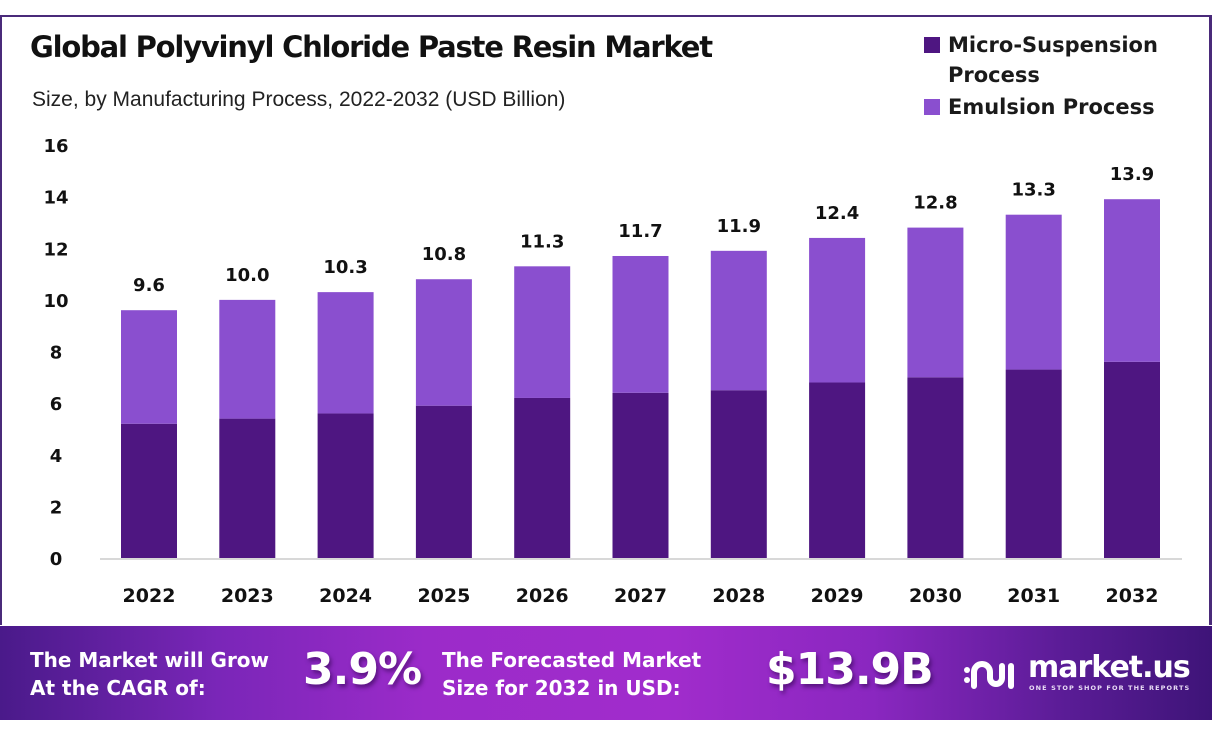 The height and width of the screenshot is (736, 1216). What do you see at coordinates (247, 359) in the screenshot?
I see `bar-segment-emulsion-2023` at bounding box center [247, 359].